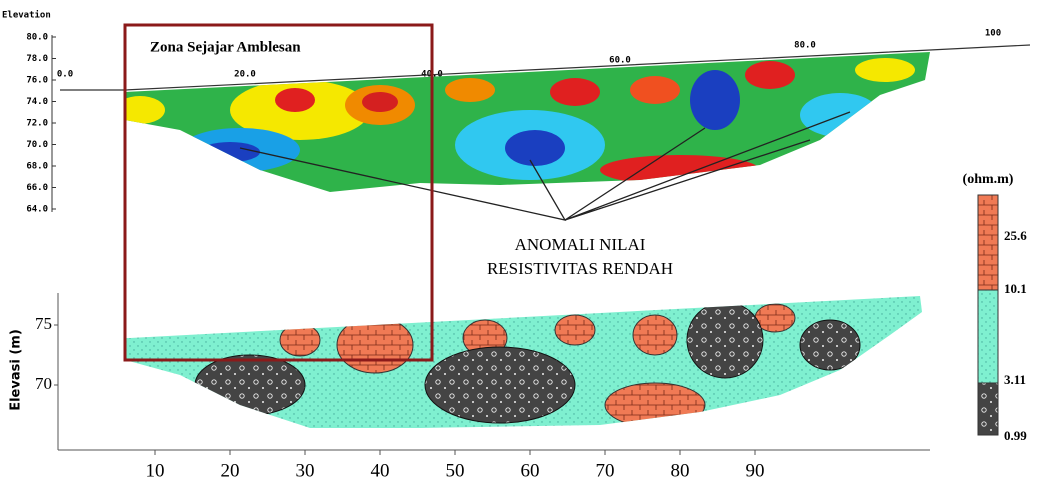 The height and width of the screenshot is (493, 1037). What do you see at coordinates (620, 61) in the screenshot?
I see `x-tick-label: 60.0` at bounding box center [620, 61].